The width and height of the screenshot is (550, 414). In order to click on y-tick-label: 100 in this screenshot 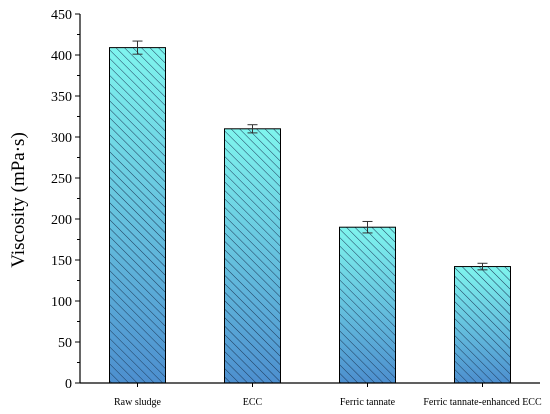, I will do `click(61, 302)`.